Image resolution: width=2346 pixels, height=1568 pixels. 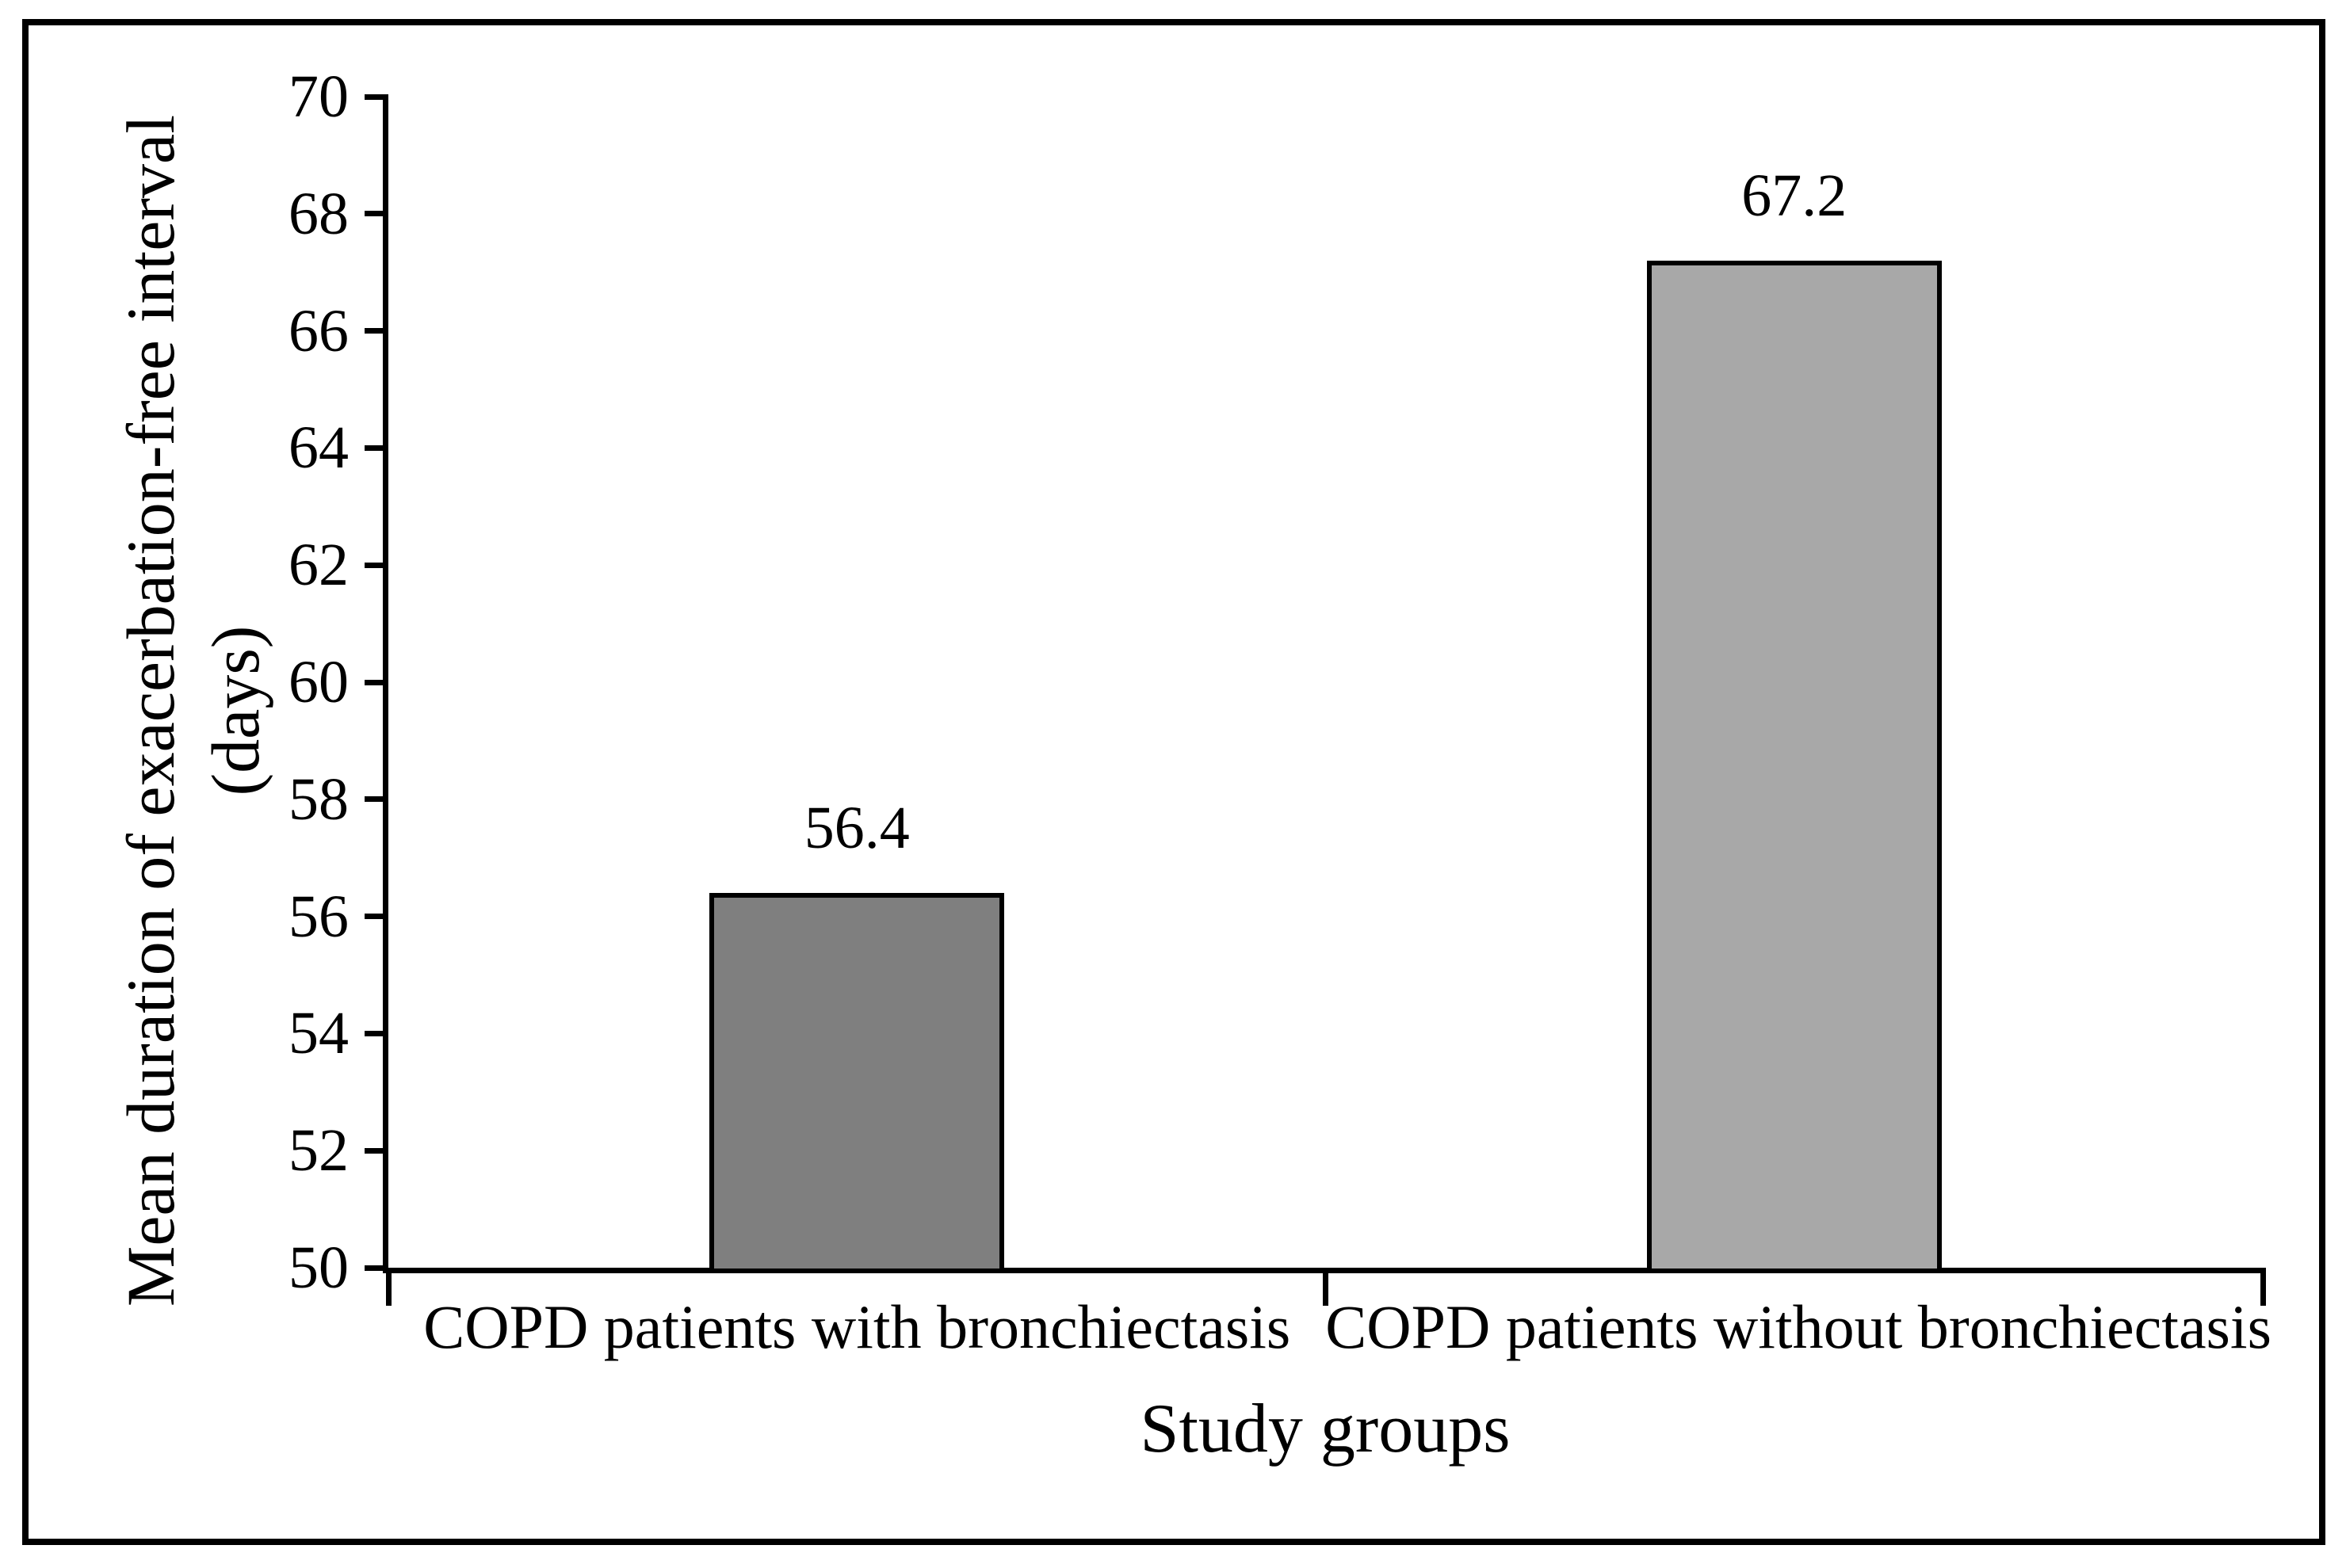 What do you see at coordinates (318, 799) in the screenshot?
I see `y-tick-label: 58` at bounding box center [318, 799].